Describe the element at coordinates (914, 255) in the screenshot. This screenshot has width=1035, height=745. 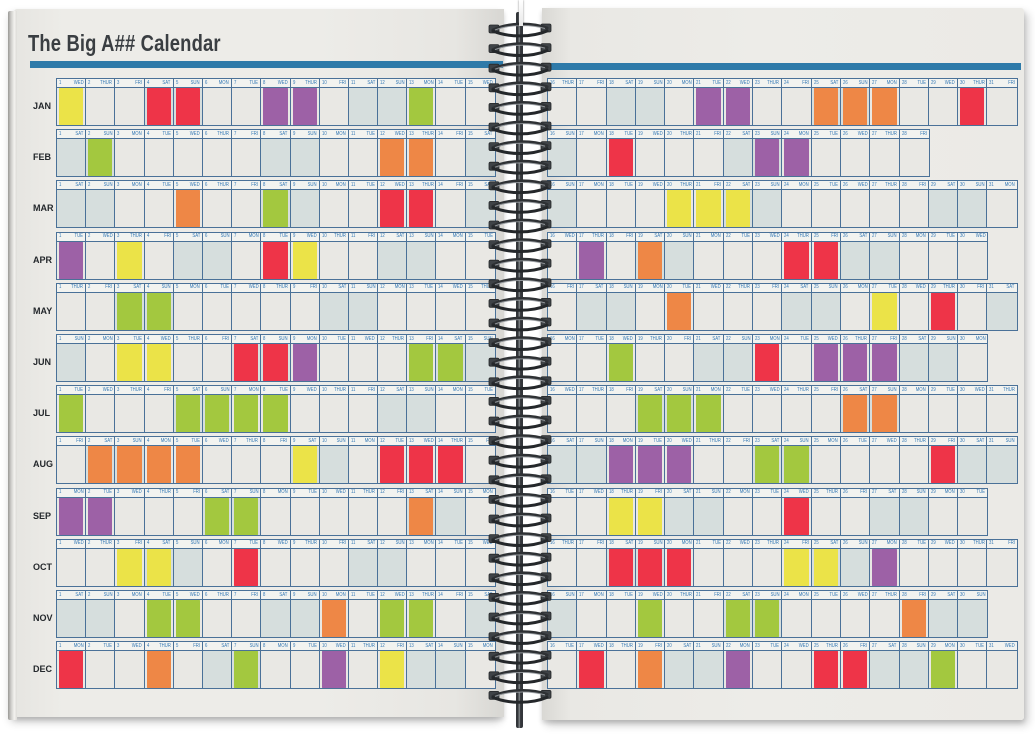
I see `day-column: 28 MON` at that location.